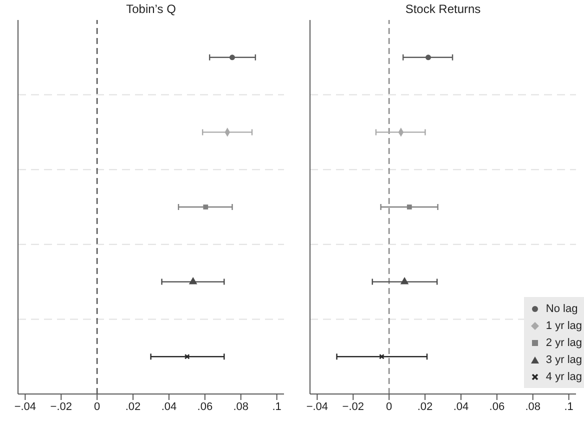  Describe the element at coordinates (563, 326) in the screenshot. I see `legend-label: 1 yr lag` at that location.